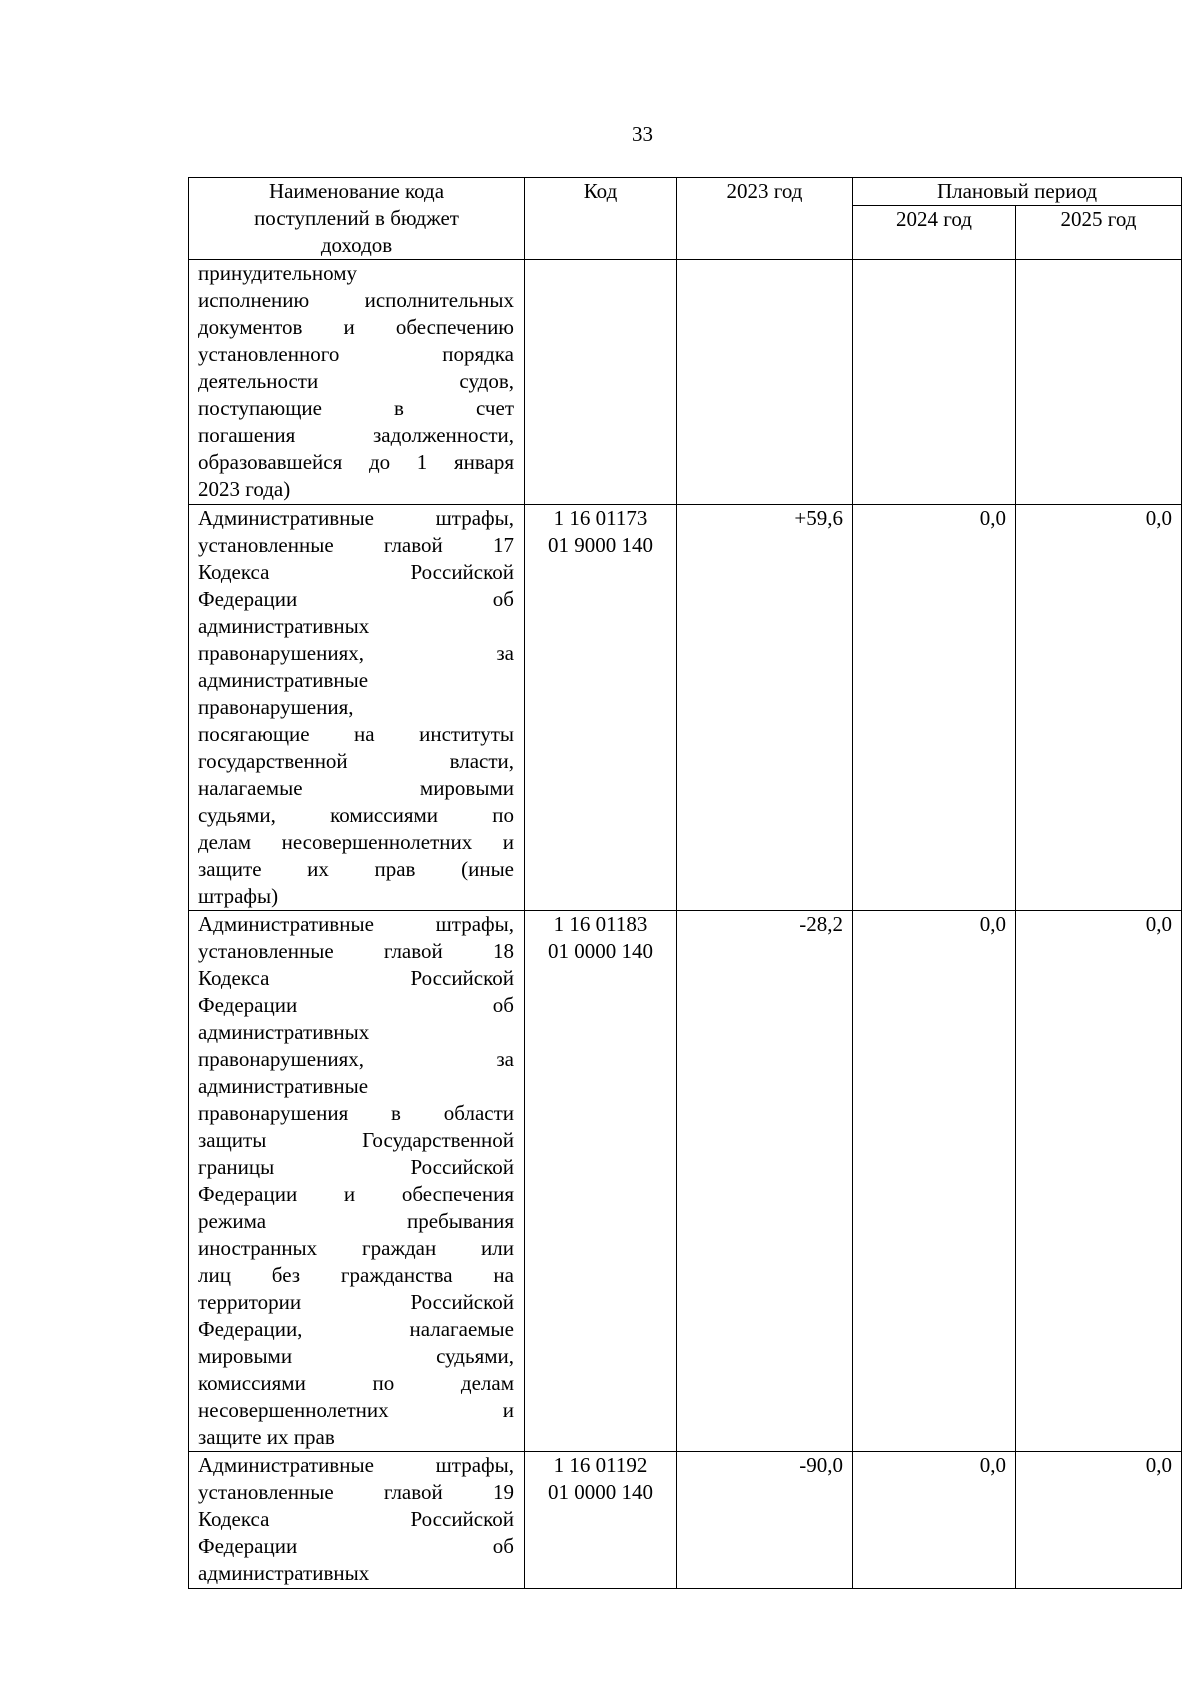 The image size is (1200, 1698). What do you see at coordinates (356, 1140) in the screenshot?
I see `revenue-name-line: защиты Государственной` at bounding box center [356, 1140].